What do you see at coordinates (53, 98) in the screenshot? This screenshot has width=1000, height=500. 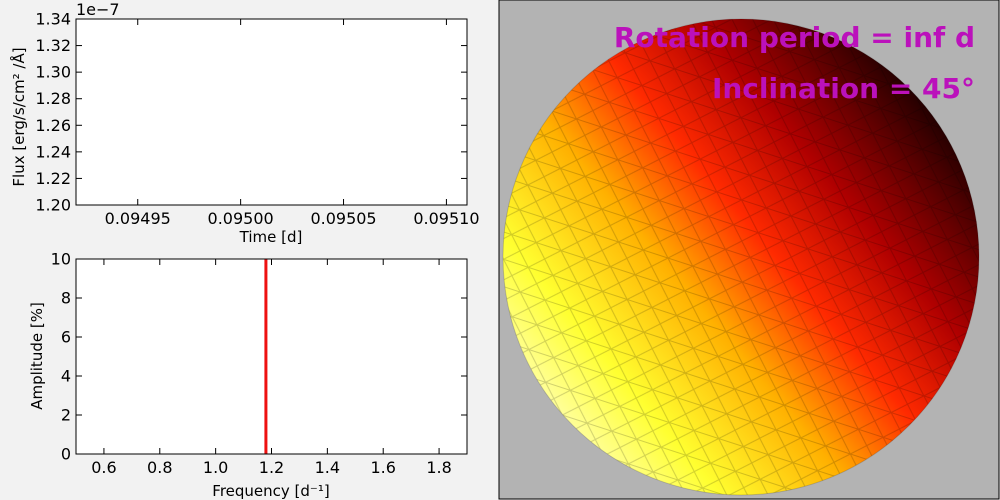 I see `flux-ytick-label: 1.28` at bounding box center [53, 98].